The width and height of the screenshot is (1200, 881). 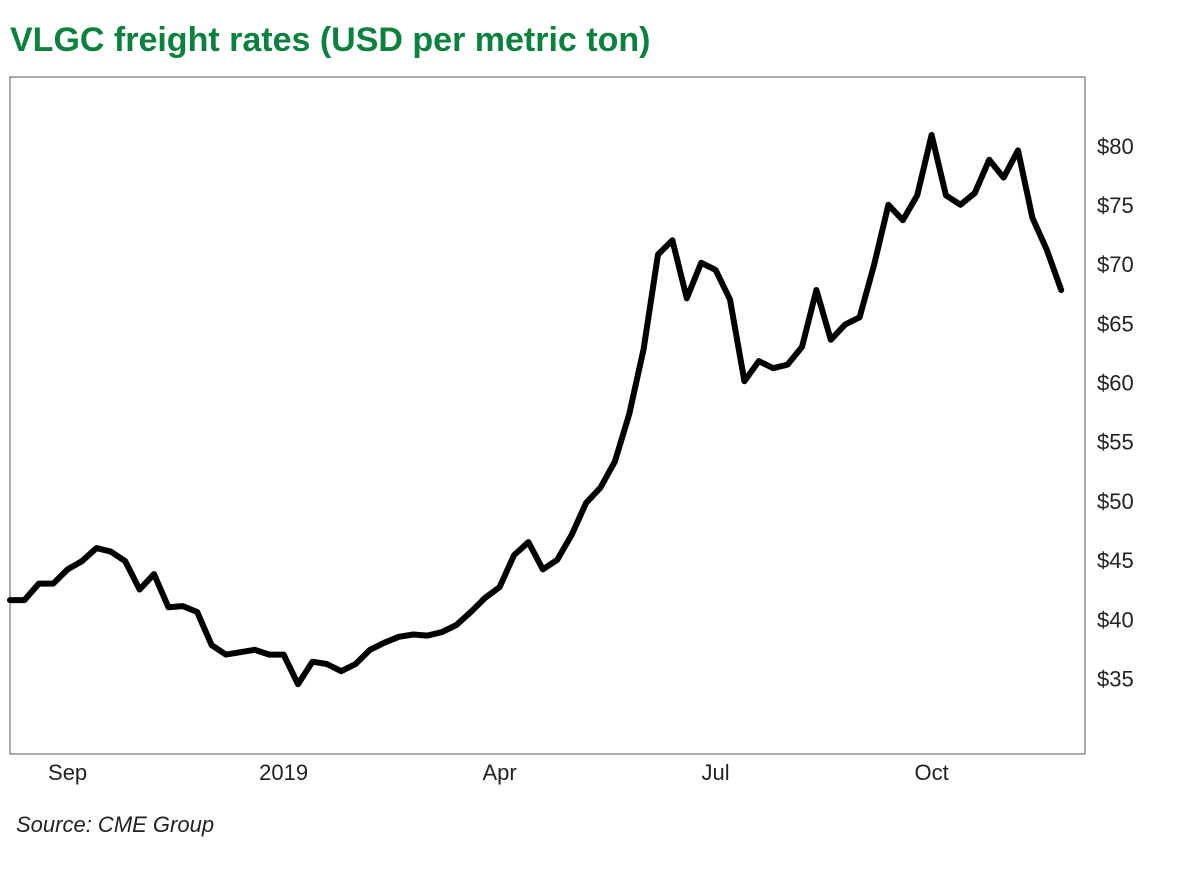 I want to click on x-tick-label: Sep, so click(x=67, y=772).